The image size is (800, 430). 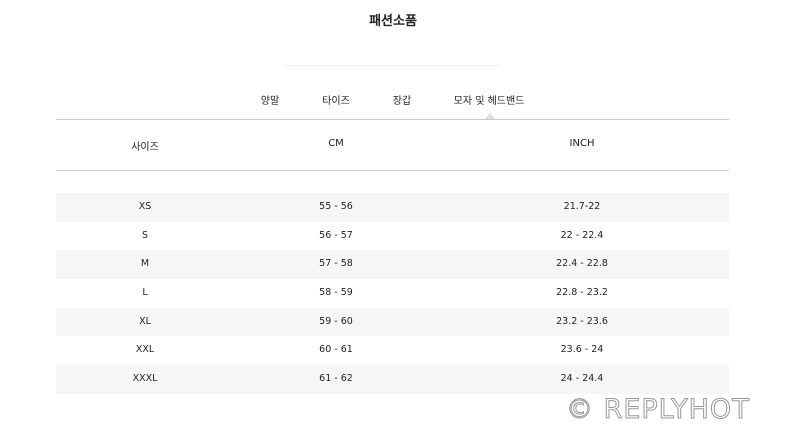 I want to click on size-cell: XXXL, so click(x=145, y=379).